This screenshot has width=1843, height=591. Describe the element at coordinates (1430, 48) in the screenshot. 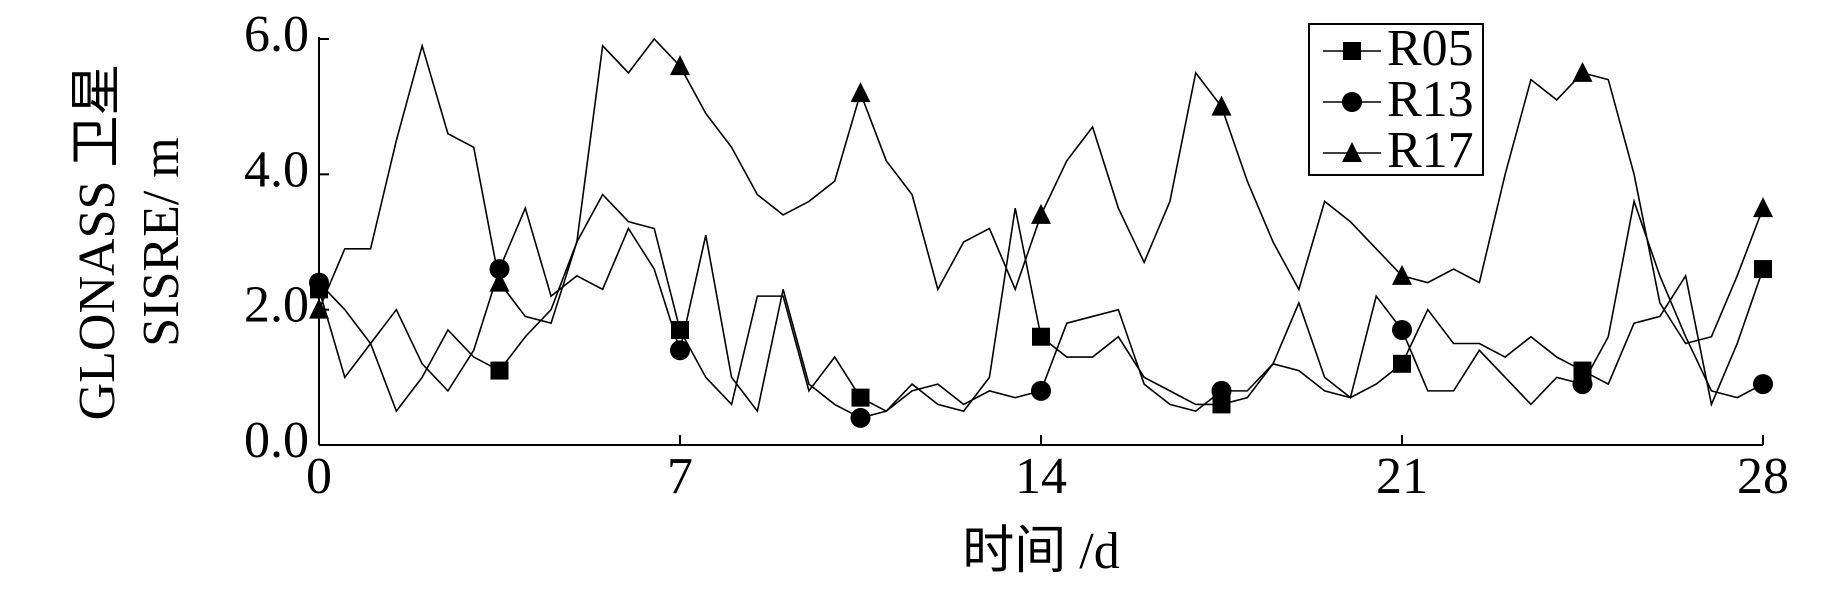

I see `legend-label: R05` at that location.